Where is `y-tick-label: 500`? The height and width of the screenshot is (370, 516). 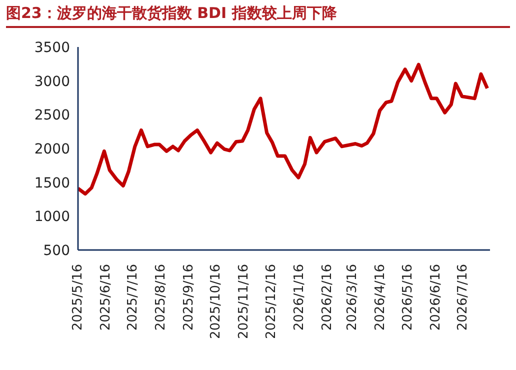 y-tick-label: 500 is located at coordinates (56, 250).